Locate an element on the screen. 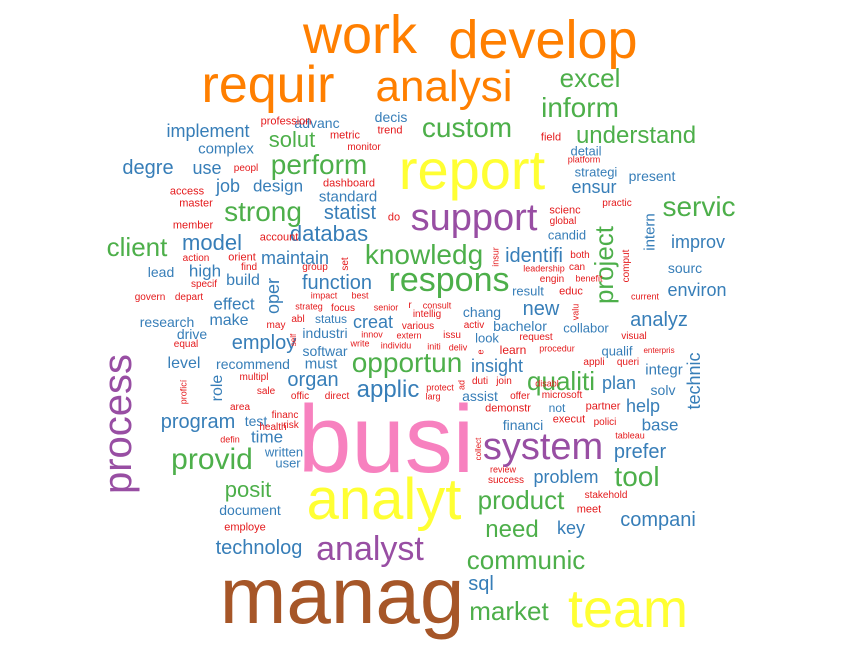 Image resolution: width=844 pixels, height=670 pixels. word-innov: innov is located at coordinates (372, 334).